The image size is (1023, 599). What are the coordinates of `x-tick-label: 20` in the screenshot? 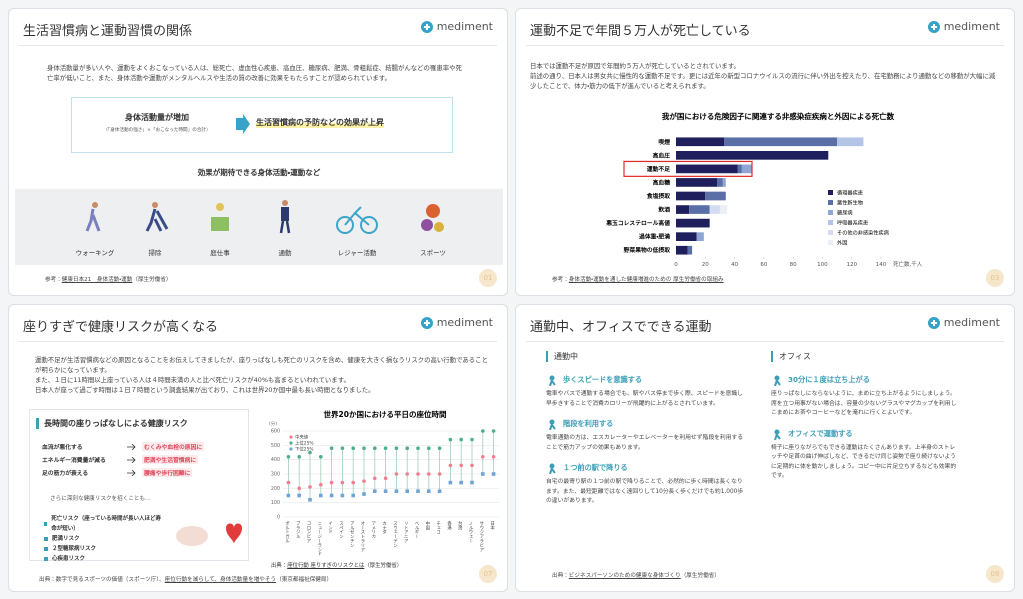 It's located at (705, 265).